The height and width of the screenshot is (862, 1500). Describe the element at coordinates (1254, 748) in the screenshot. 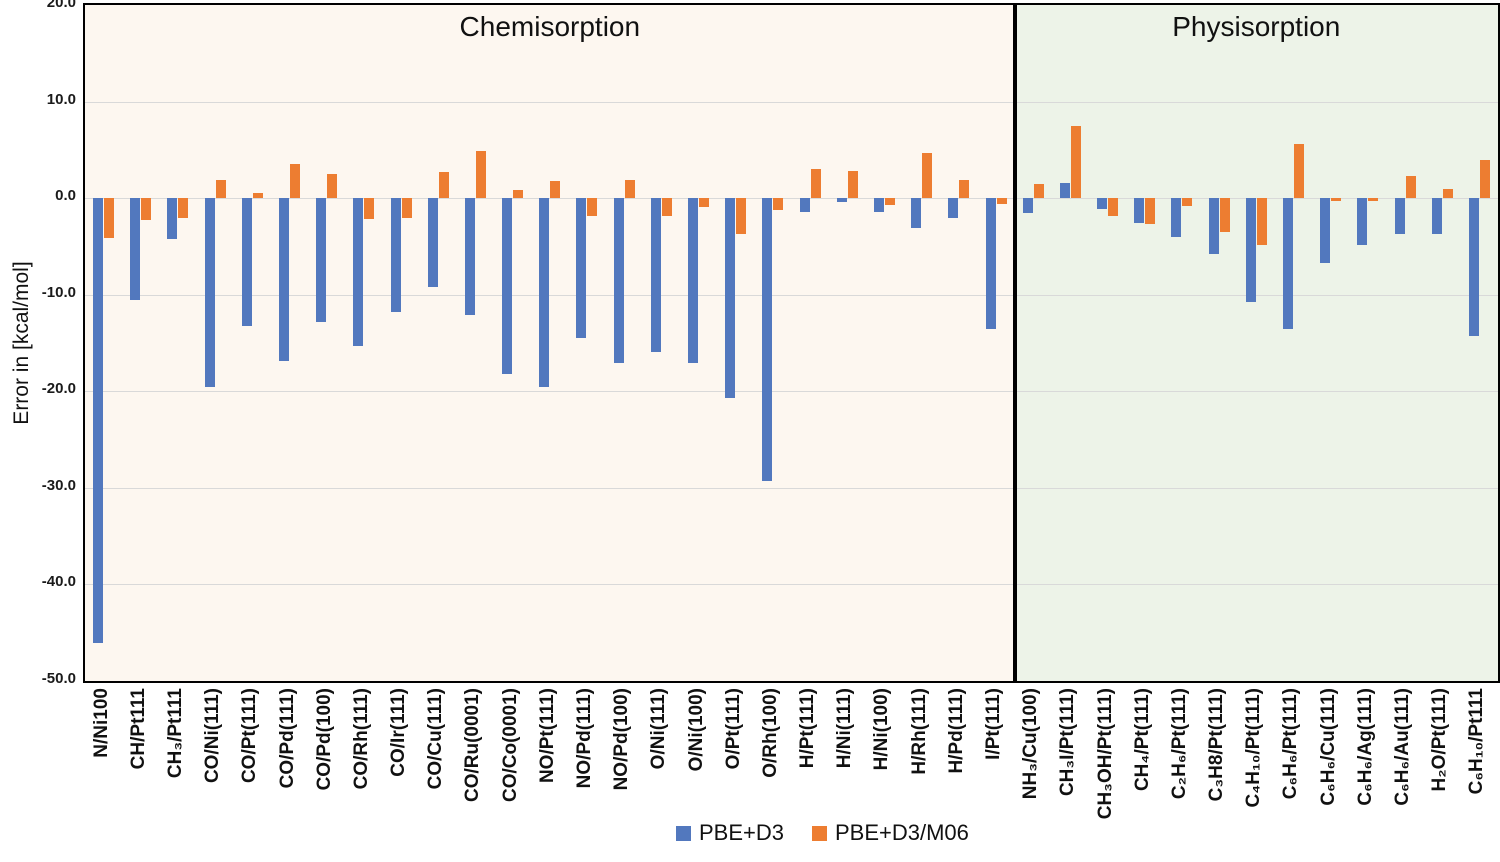

I see `x-category-label: C₄H₁₀/Pt(111)` at that location.